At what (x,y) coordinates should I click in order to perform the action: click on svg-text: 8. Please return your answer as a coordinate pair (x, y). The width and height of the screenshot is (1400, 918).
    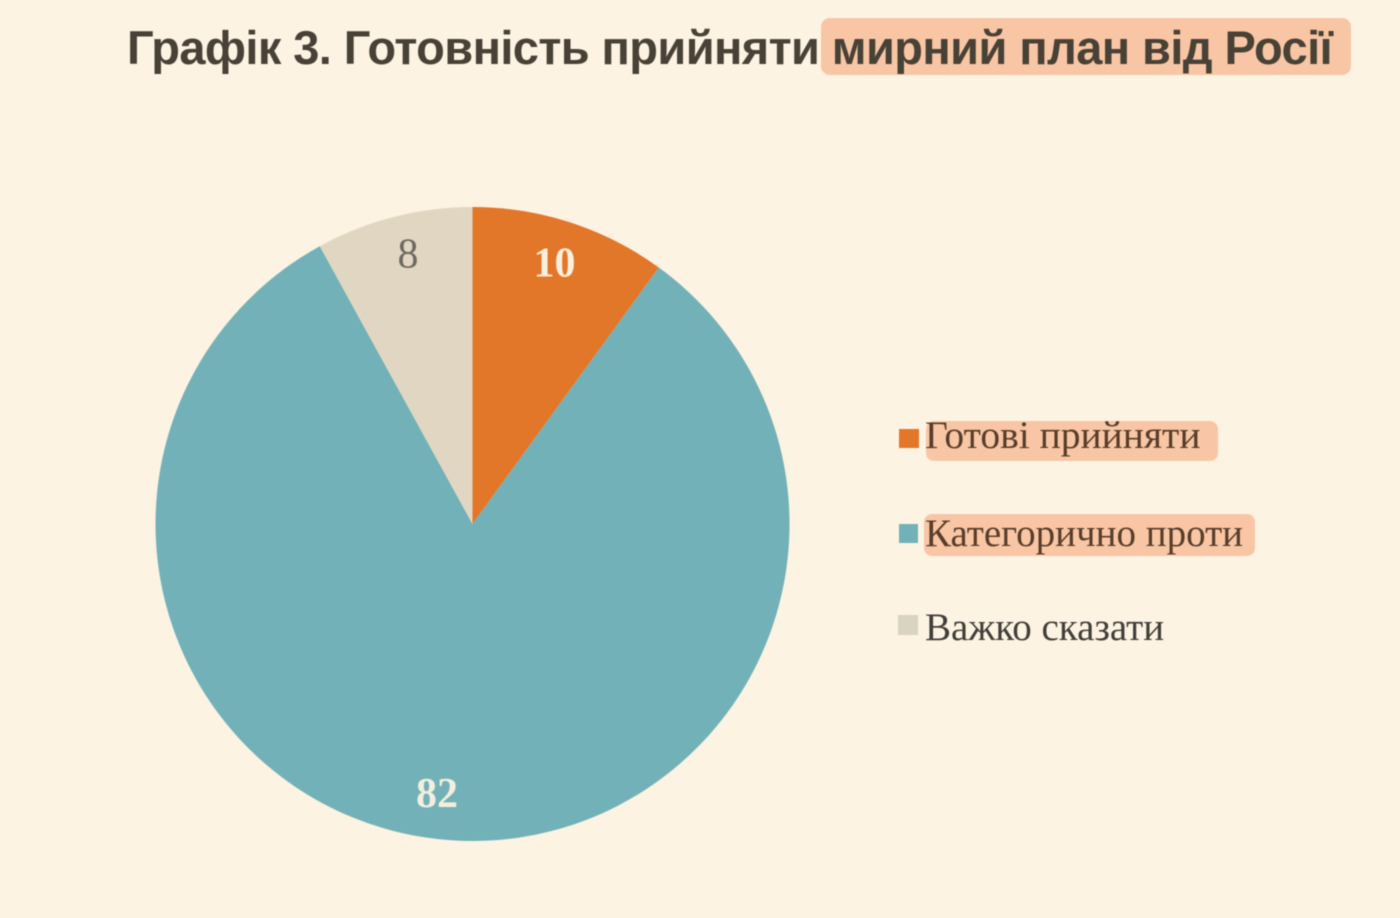
    Looking at the image, I should click on (408, 255).